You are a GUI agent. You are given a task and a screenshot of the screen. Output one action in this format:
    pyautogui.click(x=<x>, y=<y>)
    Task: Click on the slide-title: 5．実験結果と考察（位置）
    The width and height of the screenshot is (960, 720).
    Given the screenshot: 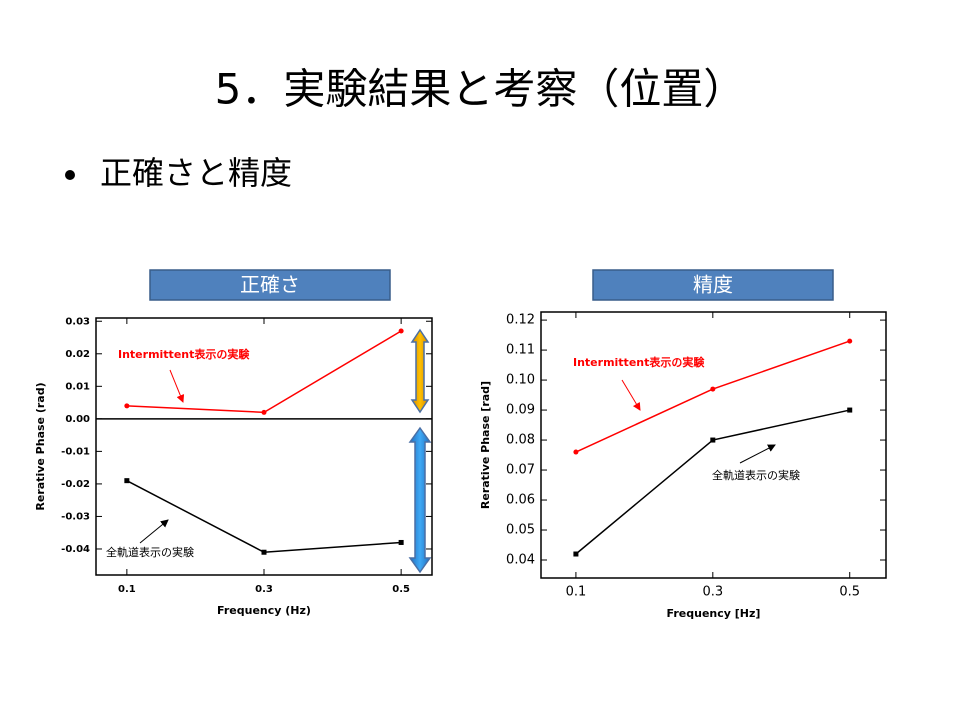 What is the action you would take?
    pyautogui.click(x=480, y=89)
    